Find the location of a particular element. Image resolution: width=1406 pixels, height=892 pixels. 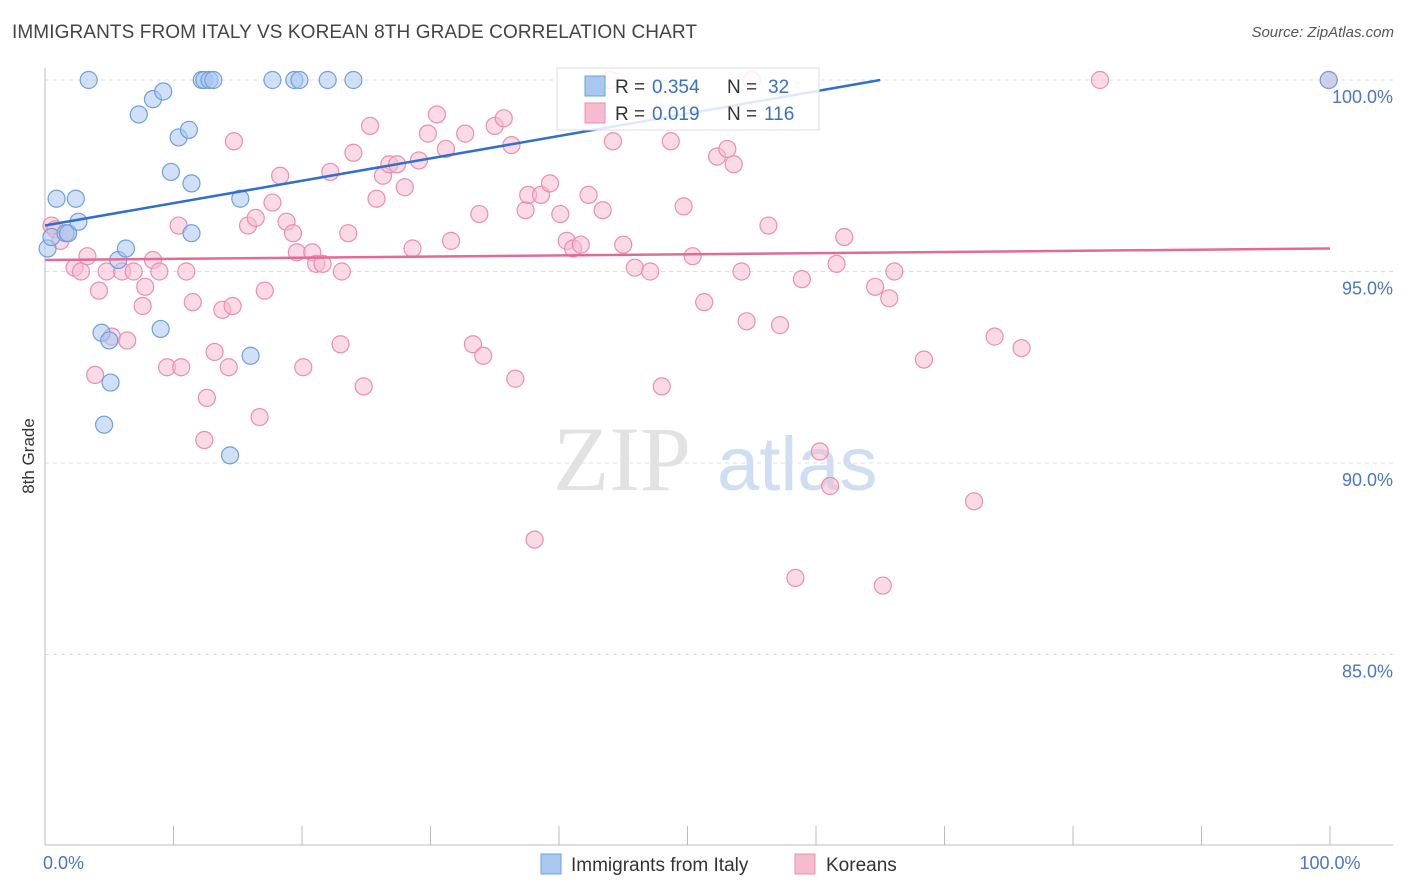

y-tick-label-0: 100.0% is located at coordinates (1362, 97).